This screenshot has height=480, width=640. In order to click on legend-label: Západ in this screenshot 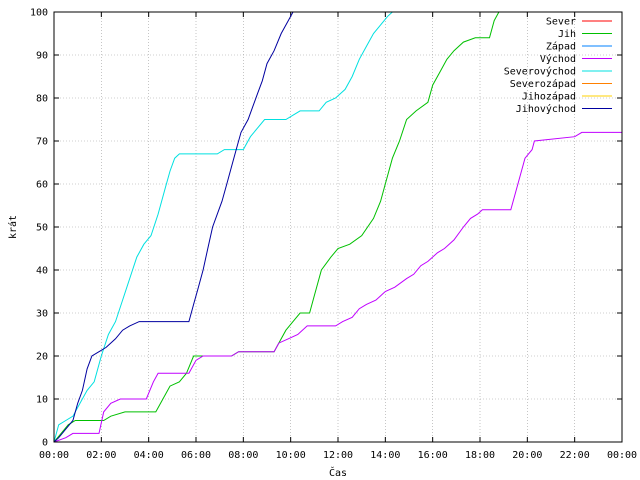, I will do `click(561, 47)`.